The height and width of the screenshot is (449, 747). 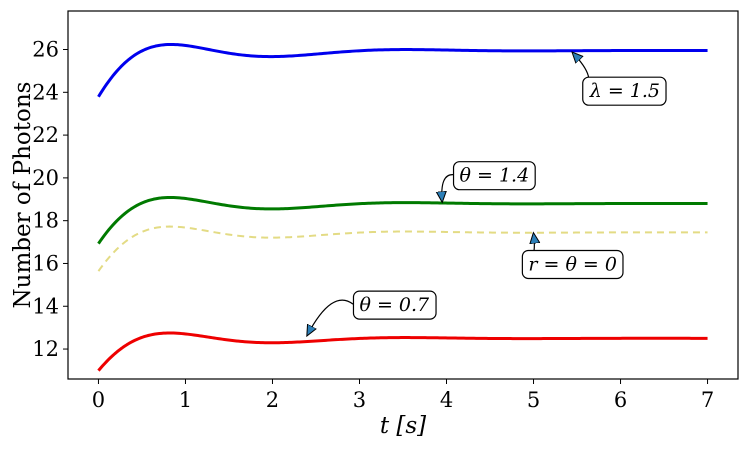 I want to click on annotation-text: θ = 0.7, so click(x=394, y=305).